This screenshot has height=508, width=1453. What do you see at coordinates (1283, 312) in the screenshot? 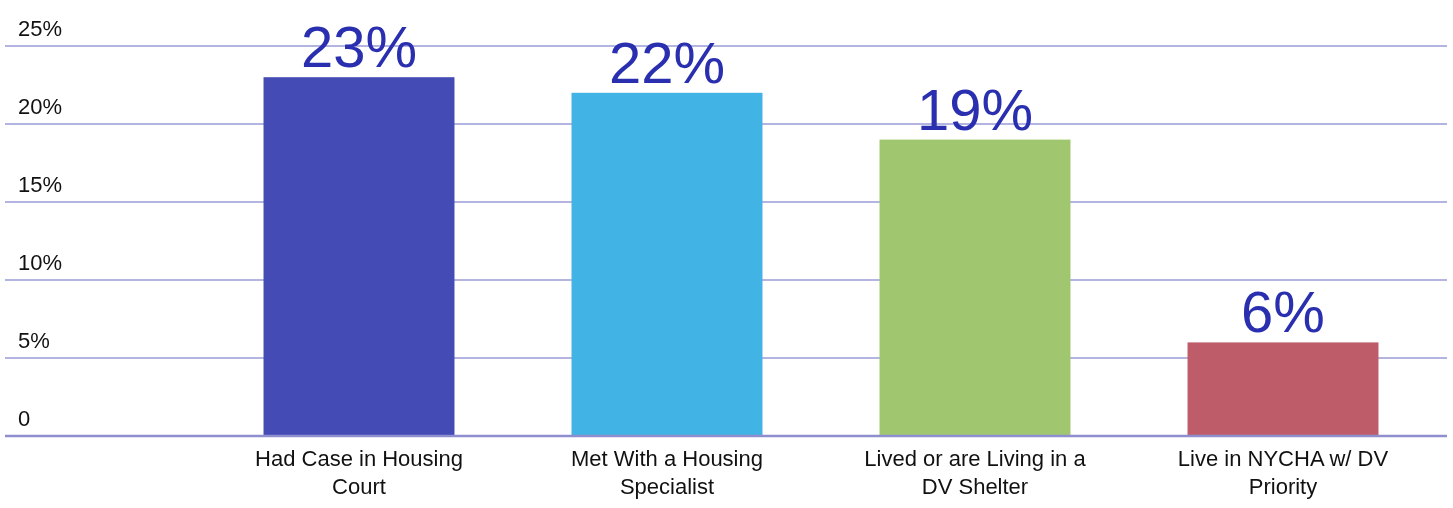
I see `data-label: 6%` at bounding box center [1283, 312].